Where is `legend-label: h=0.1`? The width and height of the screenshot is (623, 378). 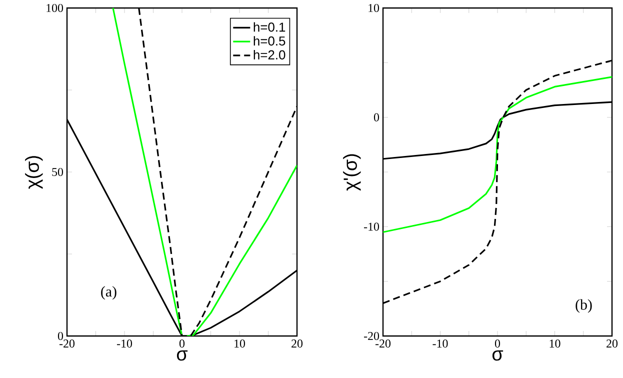 legend-label: h=0.1 is located at coordinates (270, 27).